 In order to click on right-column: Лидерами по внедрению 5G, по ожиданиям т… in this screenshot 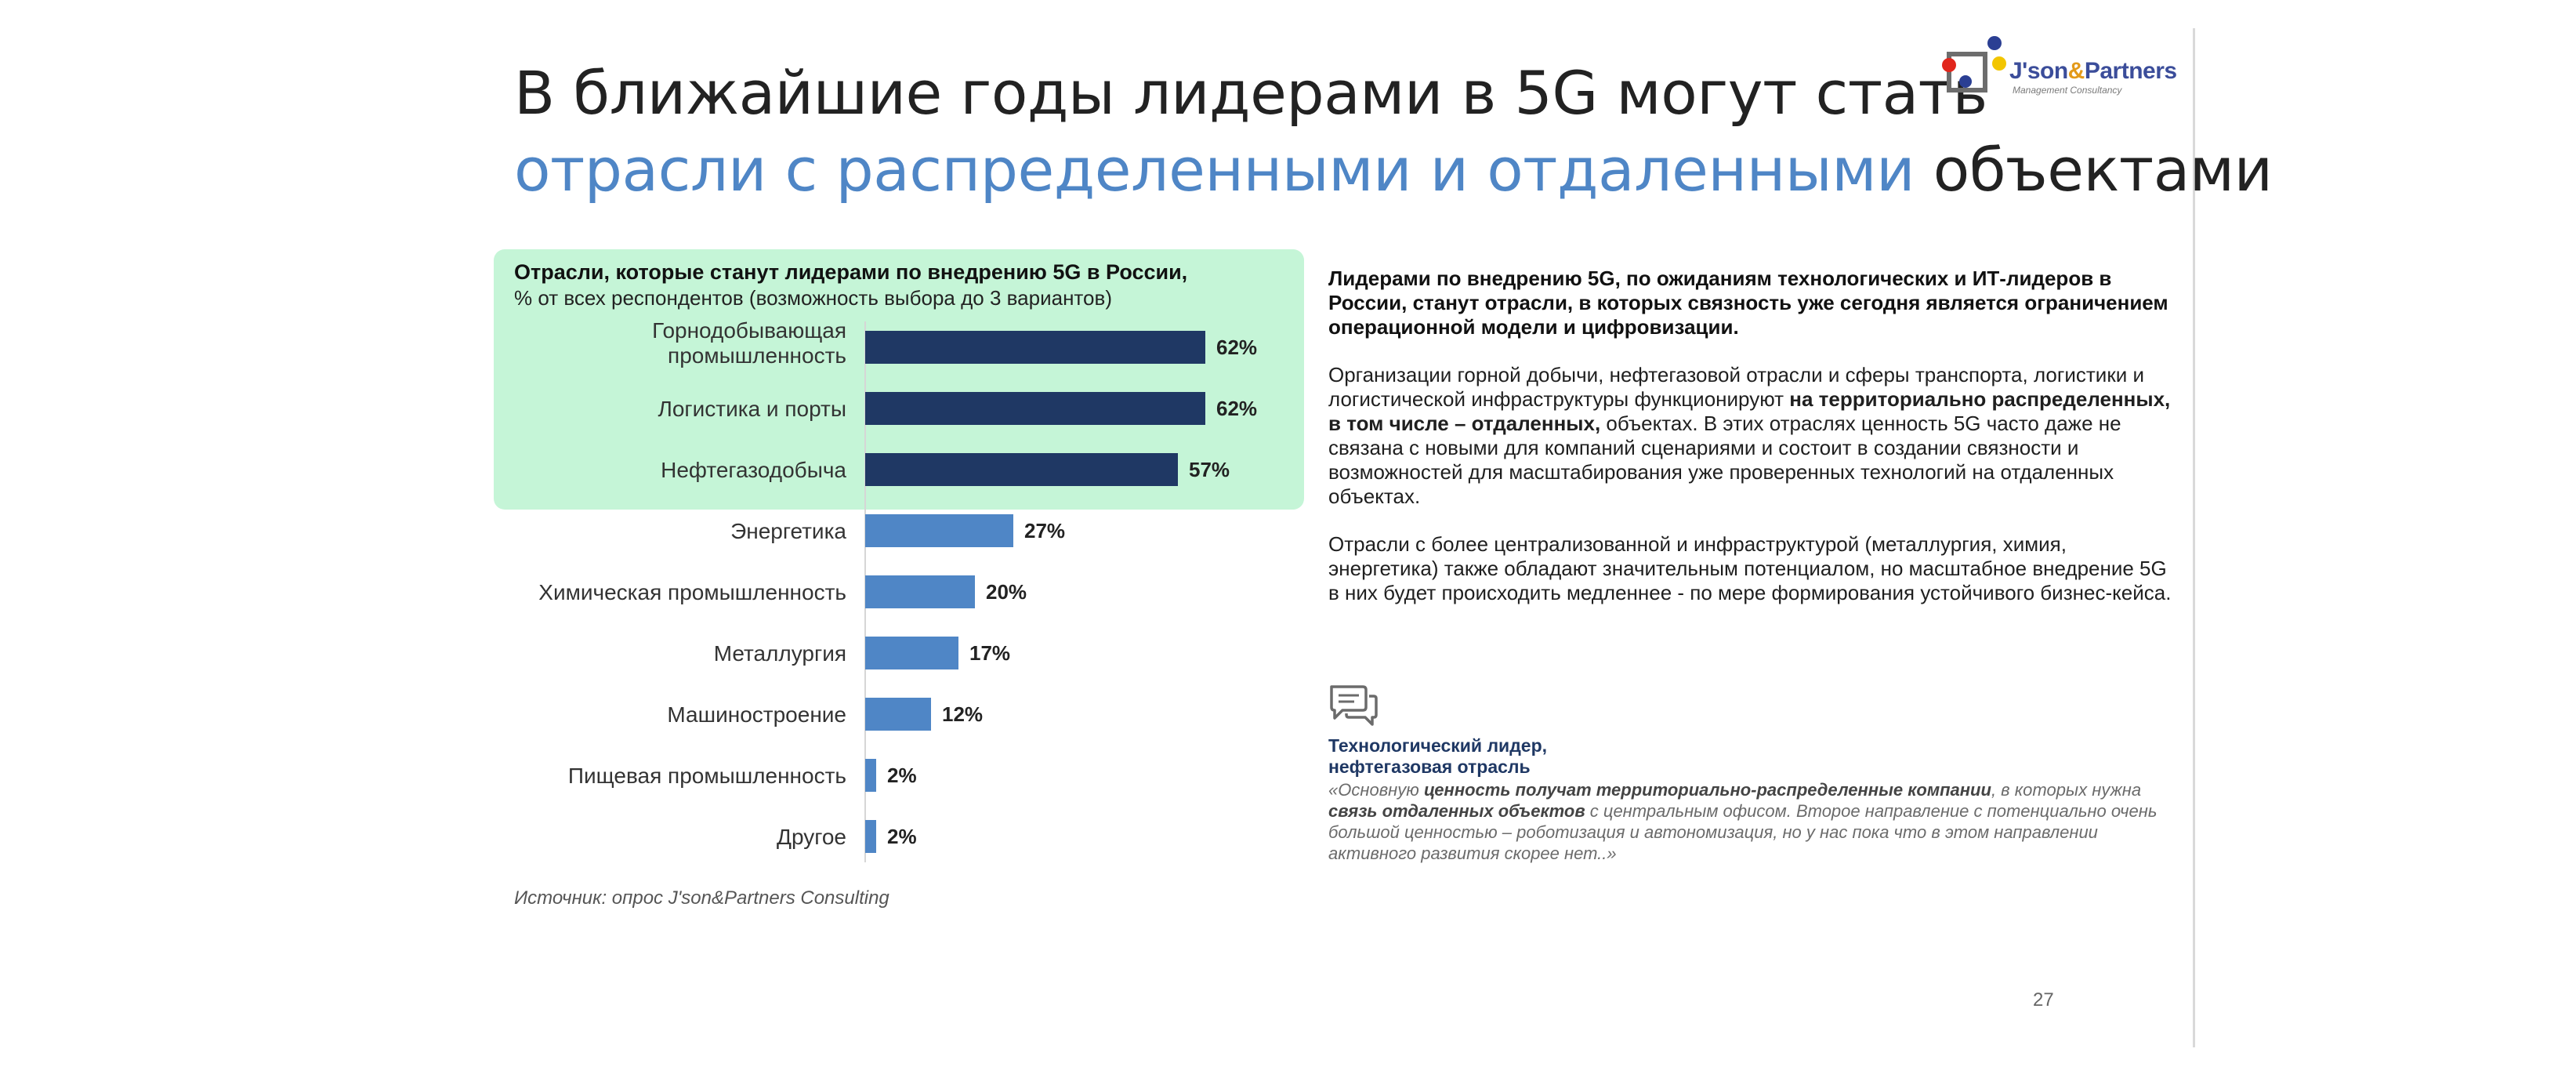, I will do `click(1751, 436)`.